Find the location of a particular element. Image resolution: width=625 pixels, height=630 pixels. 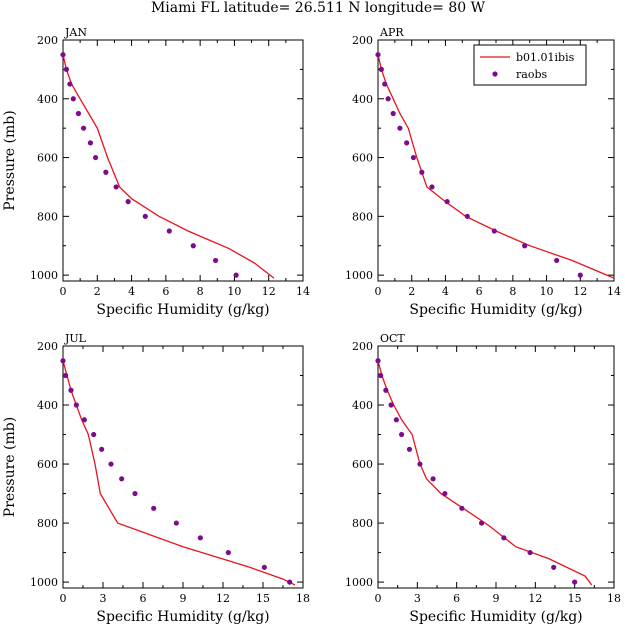

legend: b01.01ibis raobs is located at coordinates (530, 65).